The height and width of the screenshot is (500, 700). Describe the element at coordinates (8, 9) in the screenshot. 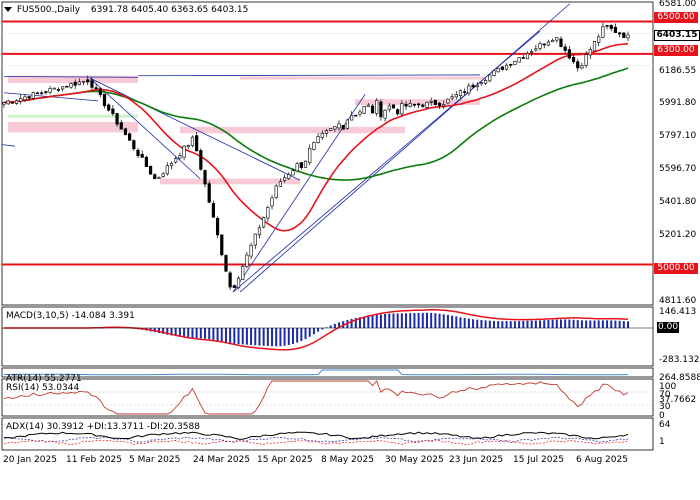

I see `chart-symbol-icon` at that location.